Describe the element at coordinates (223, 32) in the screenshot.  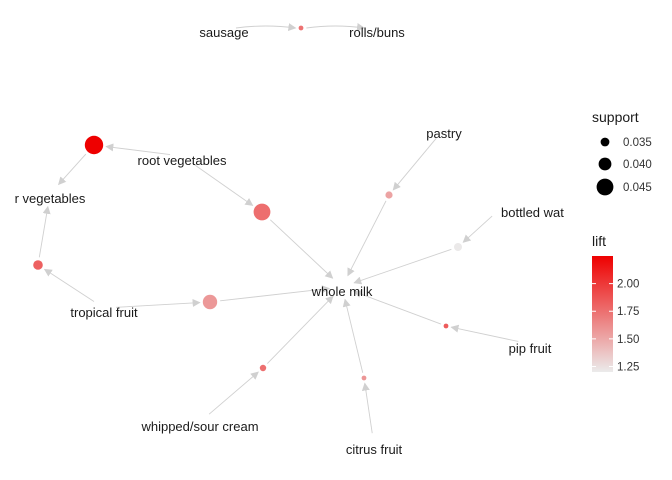
I see `item-label-sausage: sausage` at that location.